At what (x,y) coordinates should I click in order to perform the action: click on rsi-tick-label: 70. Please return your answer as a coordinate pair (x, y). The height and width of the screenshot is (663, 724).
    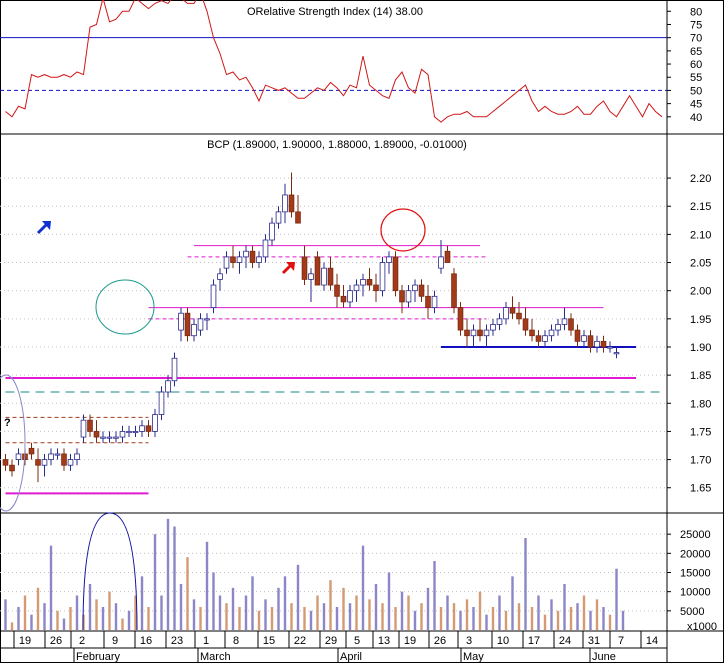
    Looking at the image, I should click on (696, 39).